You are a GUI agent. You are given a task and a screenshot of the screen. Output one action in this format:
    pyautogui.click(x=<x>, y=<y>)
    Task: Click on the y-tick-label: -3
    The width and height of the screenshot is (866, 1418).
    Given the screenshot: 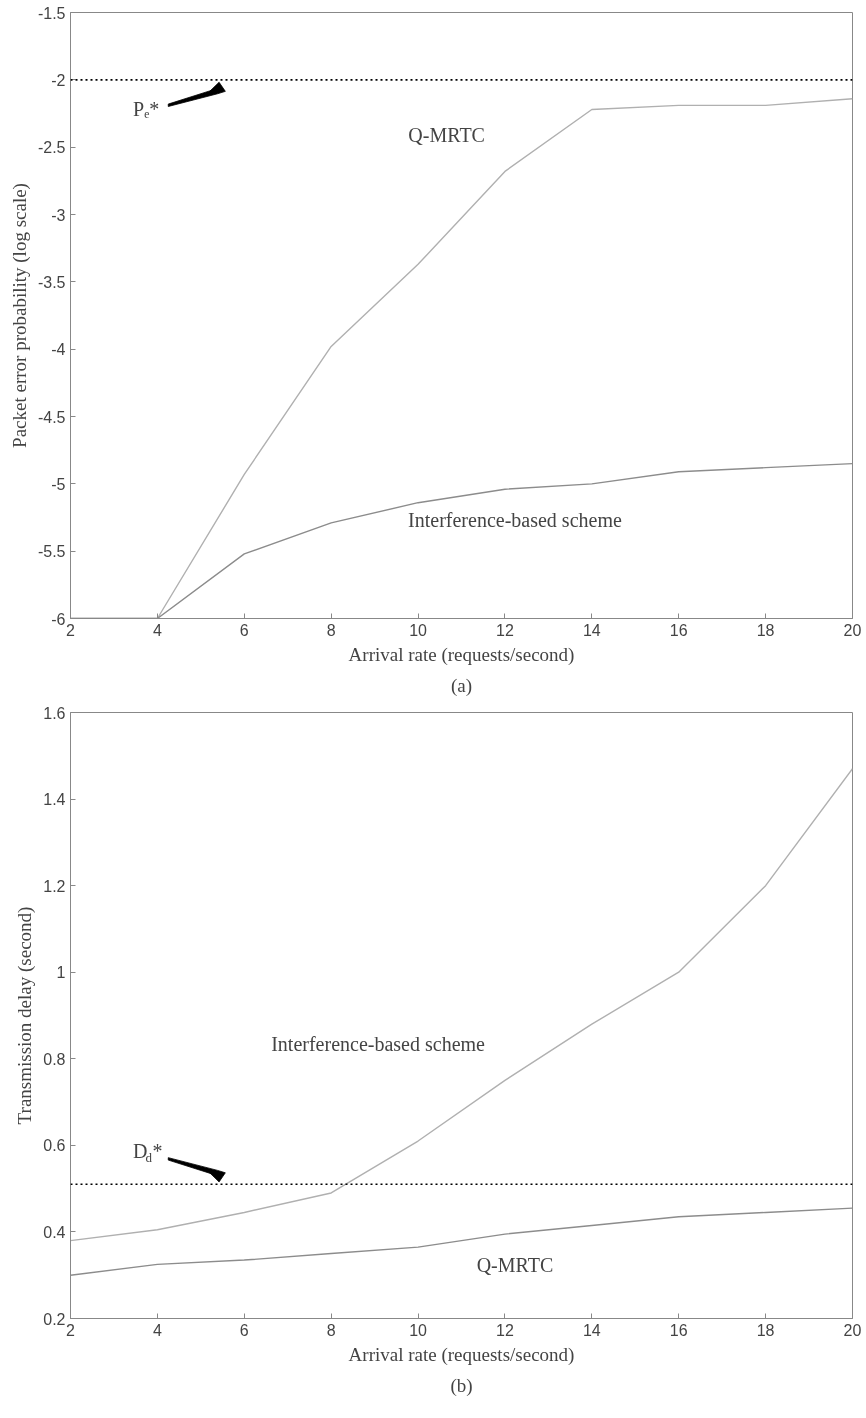 What is the action you would take?
    pyautogui.click(x=58, y=215)
    